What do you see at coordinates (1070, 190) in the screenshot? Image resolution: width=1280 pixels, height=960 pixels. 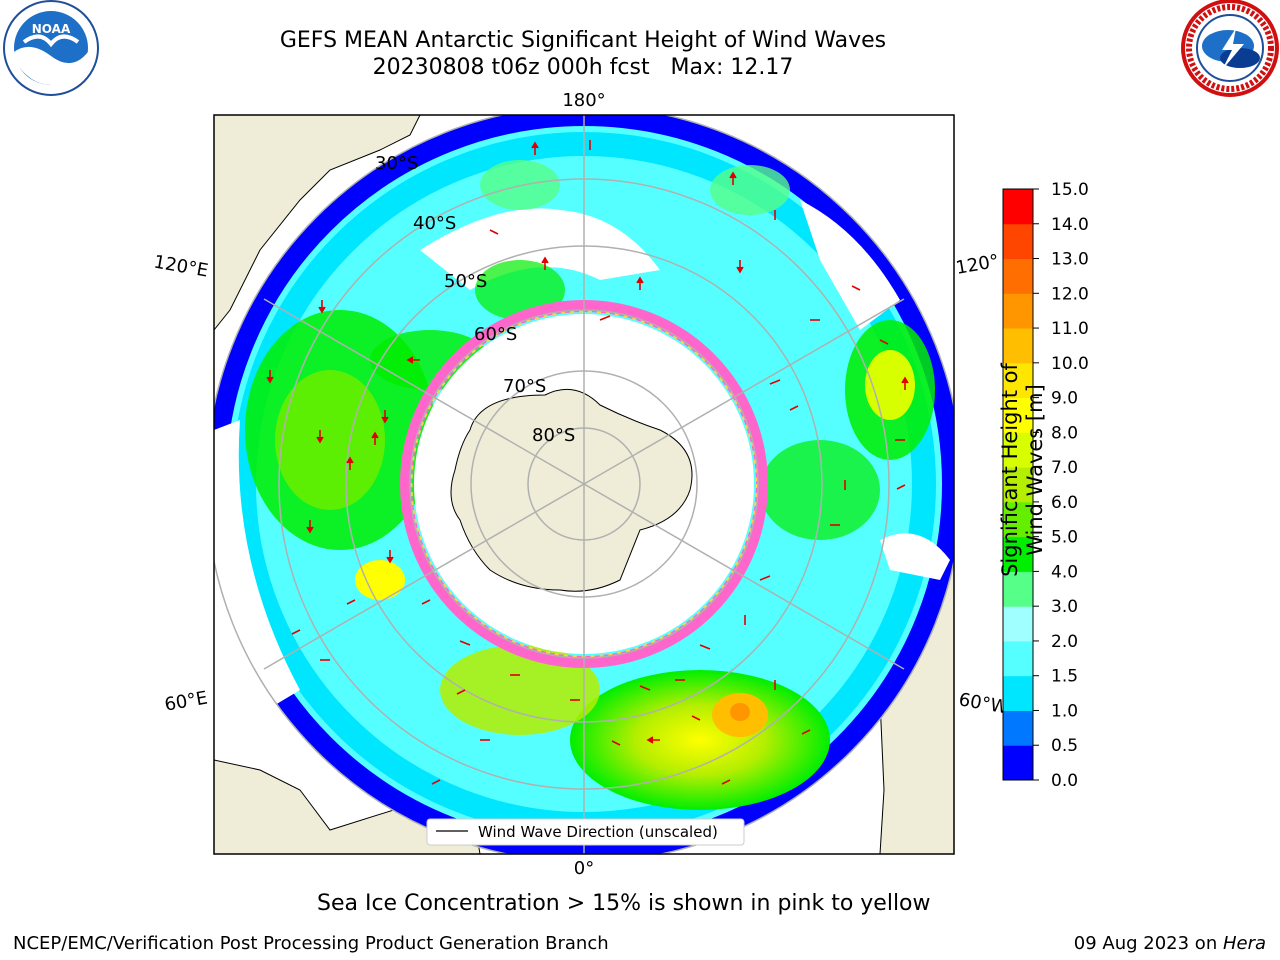 I see `colorbar-tick-label: 15.0` at bounding box center [1070, 190].